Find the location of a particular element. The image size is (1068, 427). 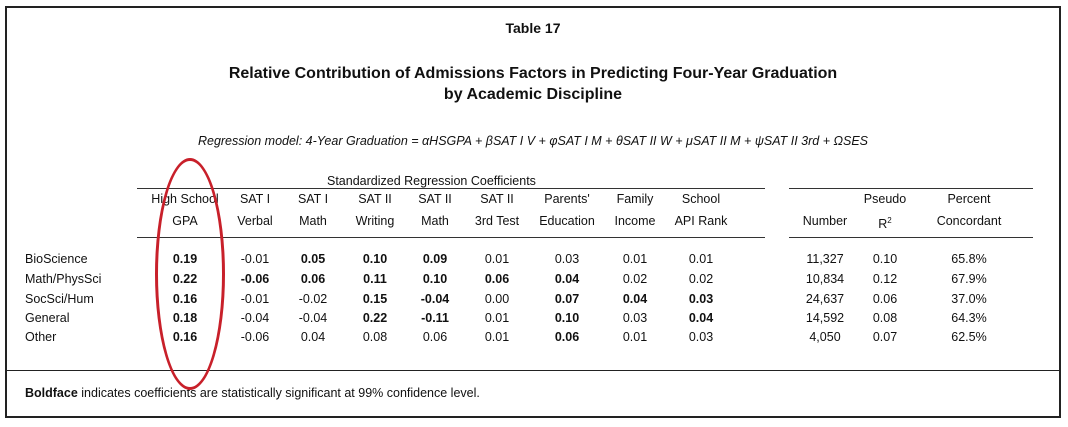

table-cell: 0.15 is located at coordinates (375, 299).